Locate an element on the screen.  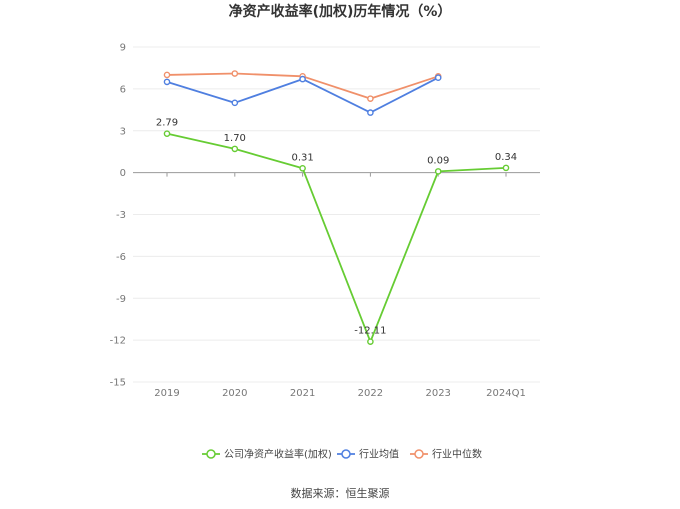
x-tick-label: 2019 is located at coordinates (166, 393).